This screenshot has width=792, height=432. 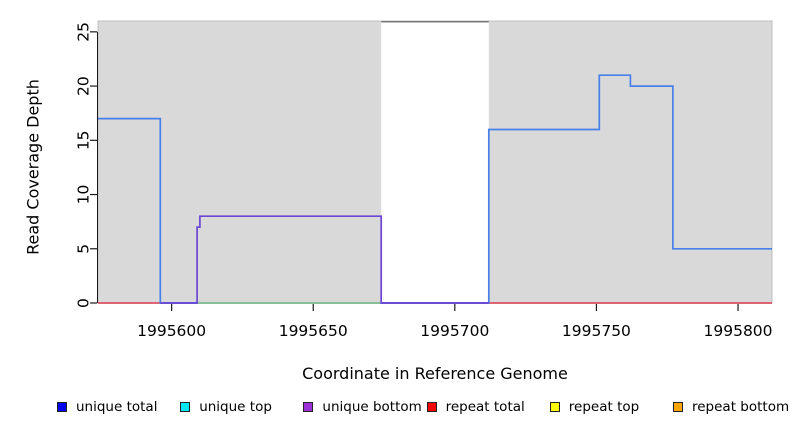 What do you see at coordinates (738, 331) in the screenshot?
I see `x-axis-tick-label: 1995800` at bounding box center [738, 331].